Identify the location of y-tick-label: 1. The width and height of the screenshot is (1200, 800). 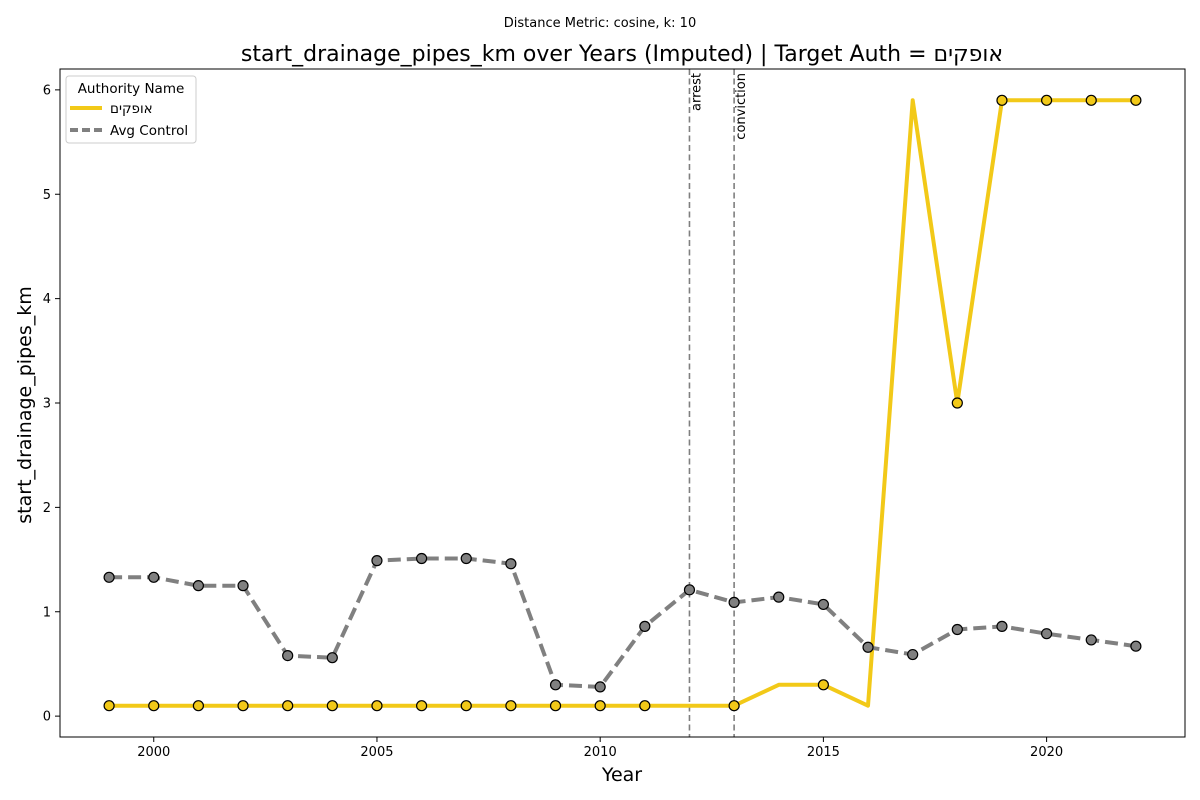
(47, 612).